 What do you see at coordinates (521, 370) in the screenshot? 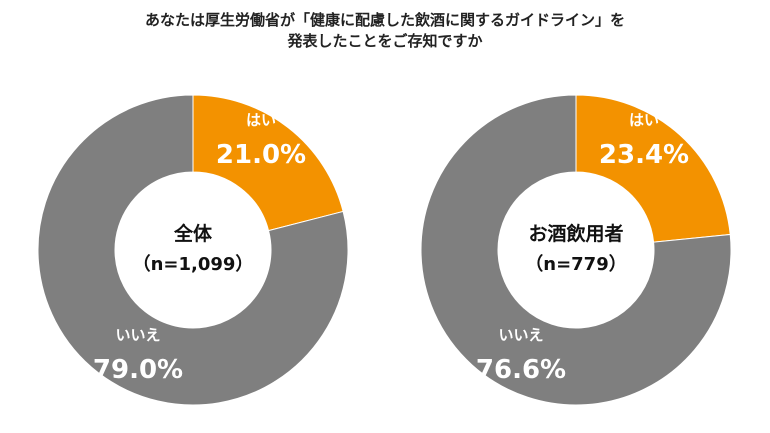
I see `slice-value-no: 76.6%` at bounding box center [521, 370].